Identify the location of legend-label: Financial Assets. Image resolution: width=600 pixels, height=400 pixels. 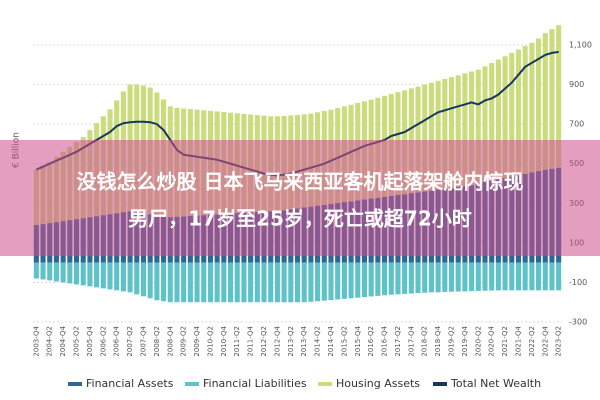
(130, 383).